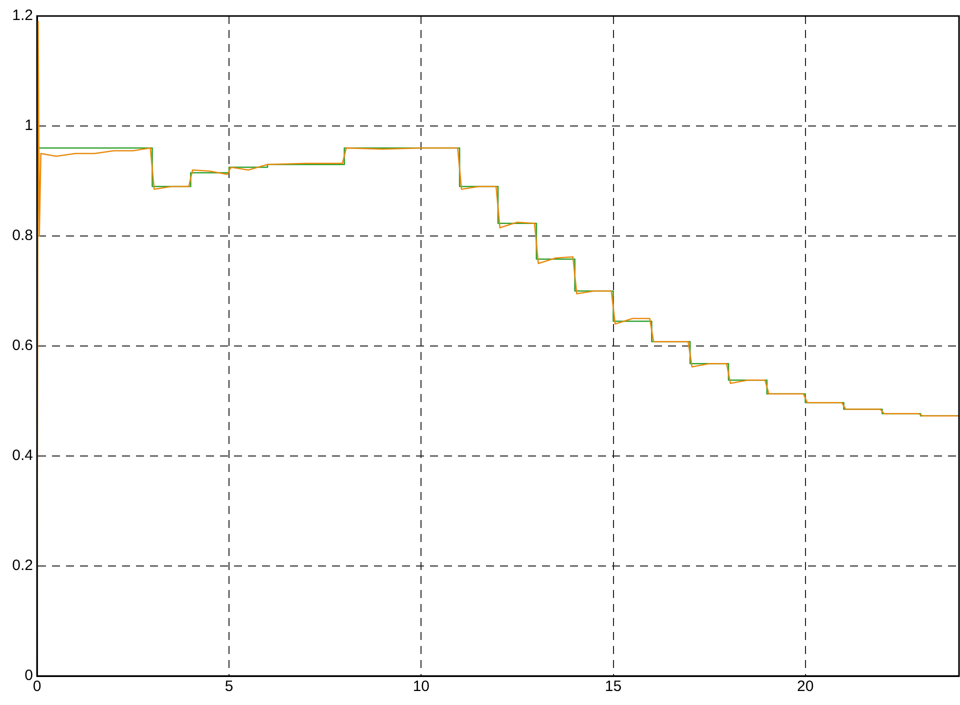  What do you see at coordinates (28, 675) in the screenshot?
I see `y-tick-label: 0` at bounding box center [28, 675].